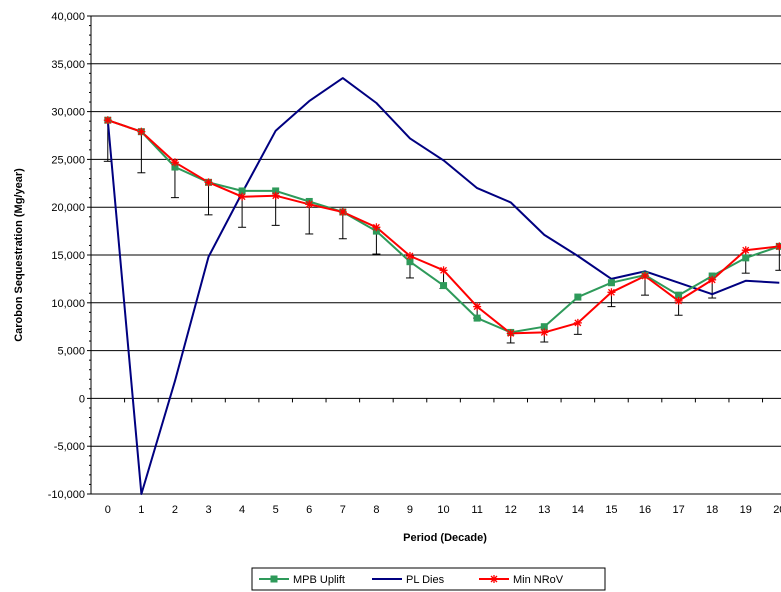 The height and width of the screenshot is (592, 781). What do you see at coordinates (511, 510) in the screenshot?
I see `x-tick-label: 12` at bounding box center [511, 510].